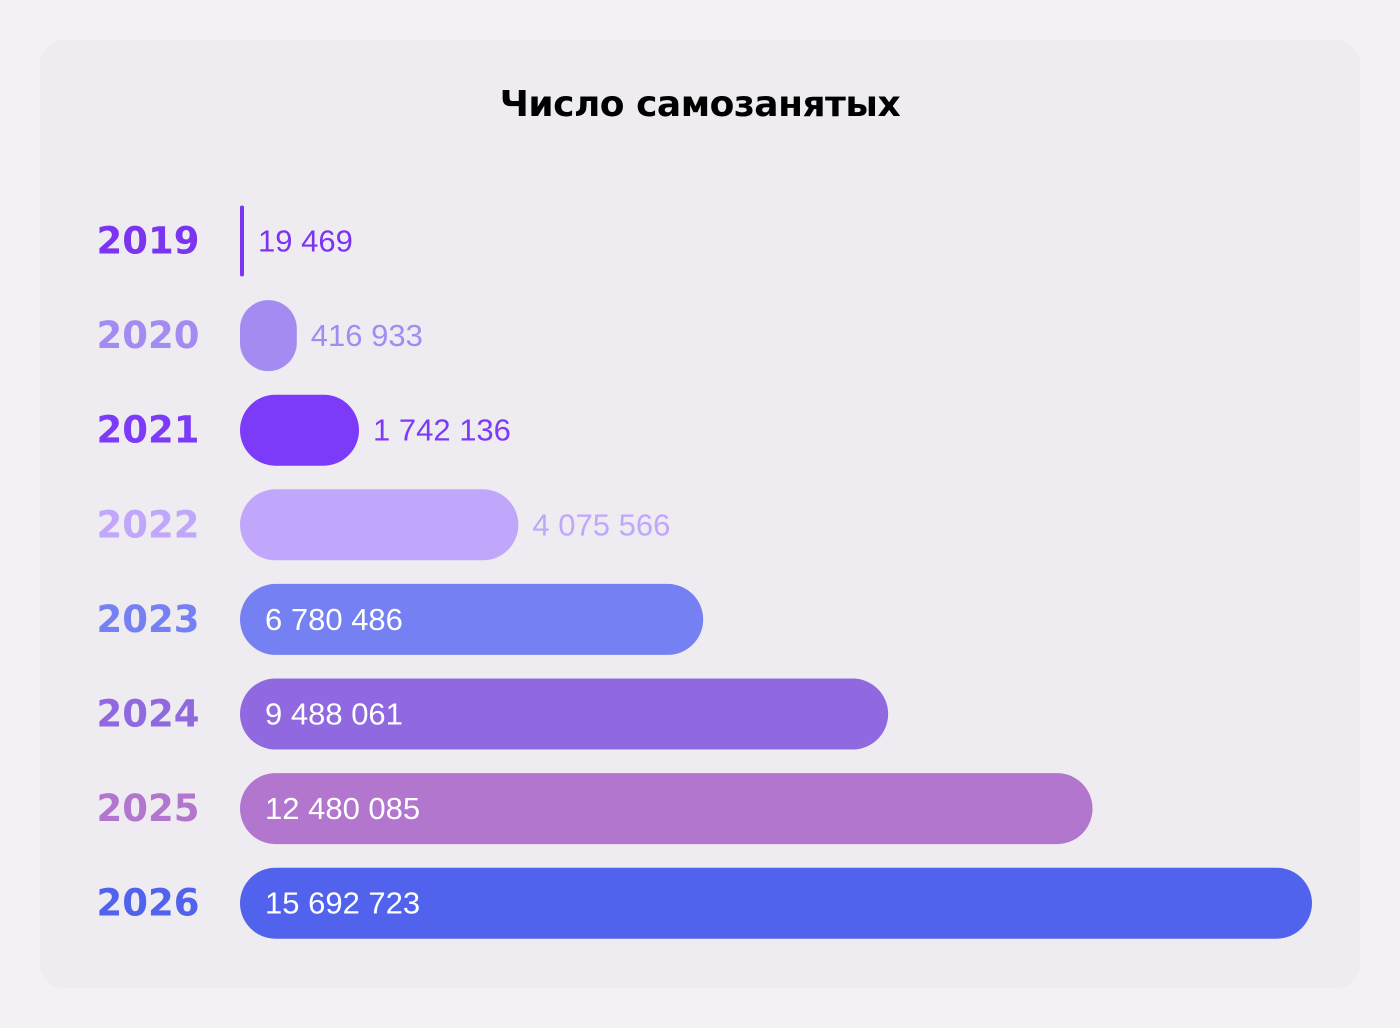  I want to click on bar-2022, so click(379, 525).